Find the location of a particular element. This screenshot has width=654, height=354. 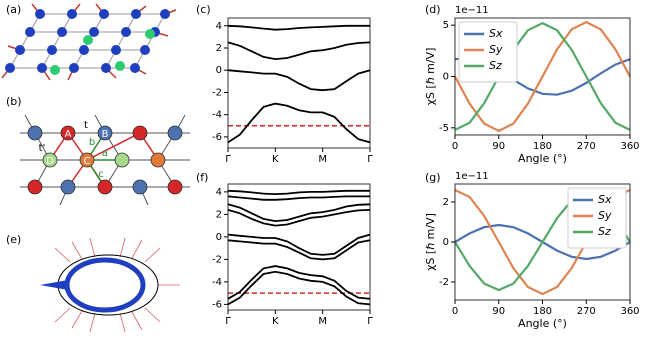

bond-label: t' is located at coordinates (42, 148).